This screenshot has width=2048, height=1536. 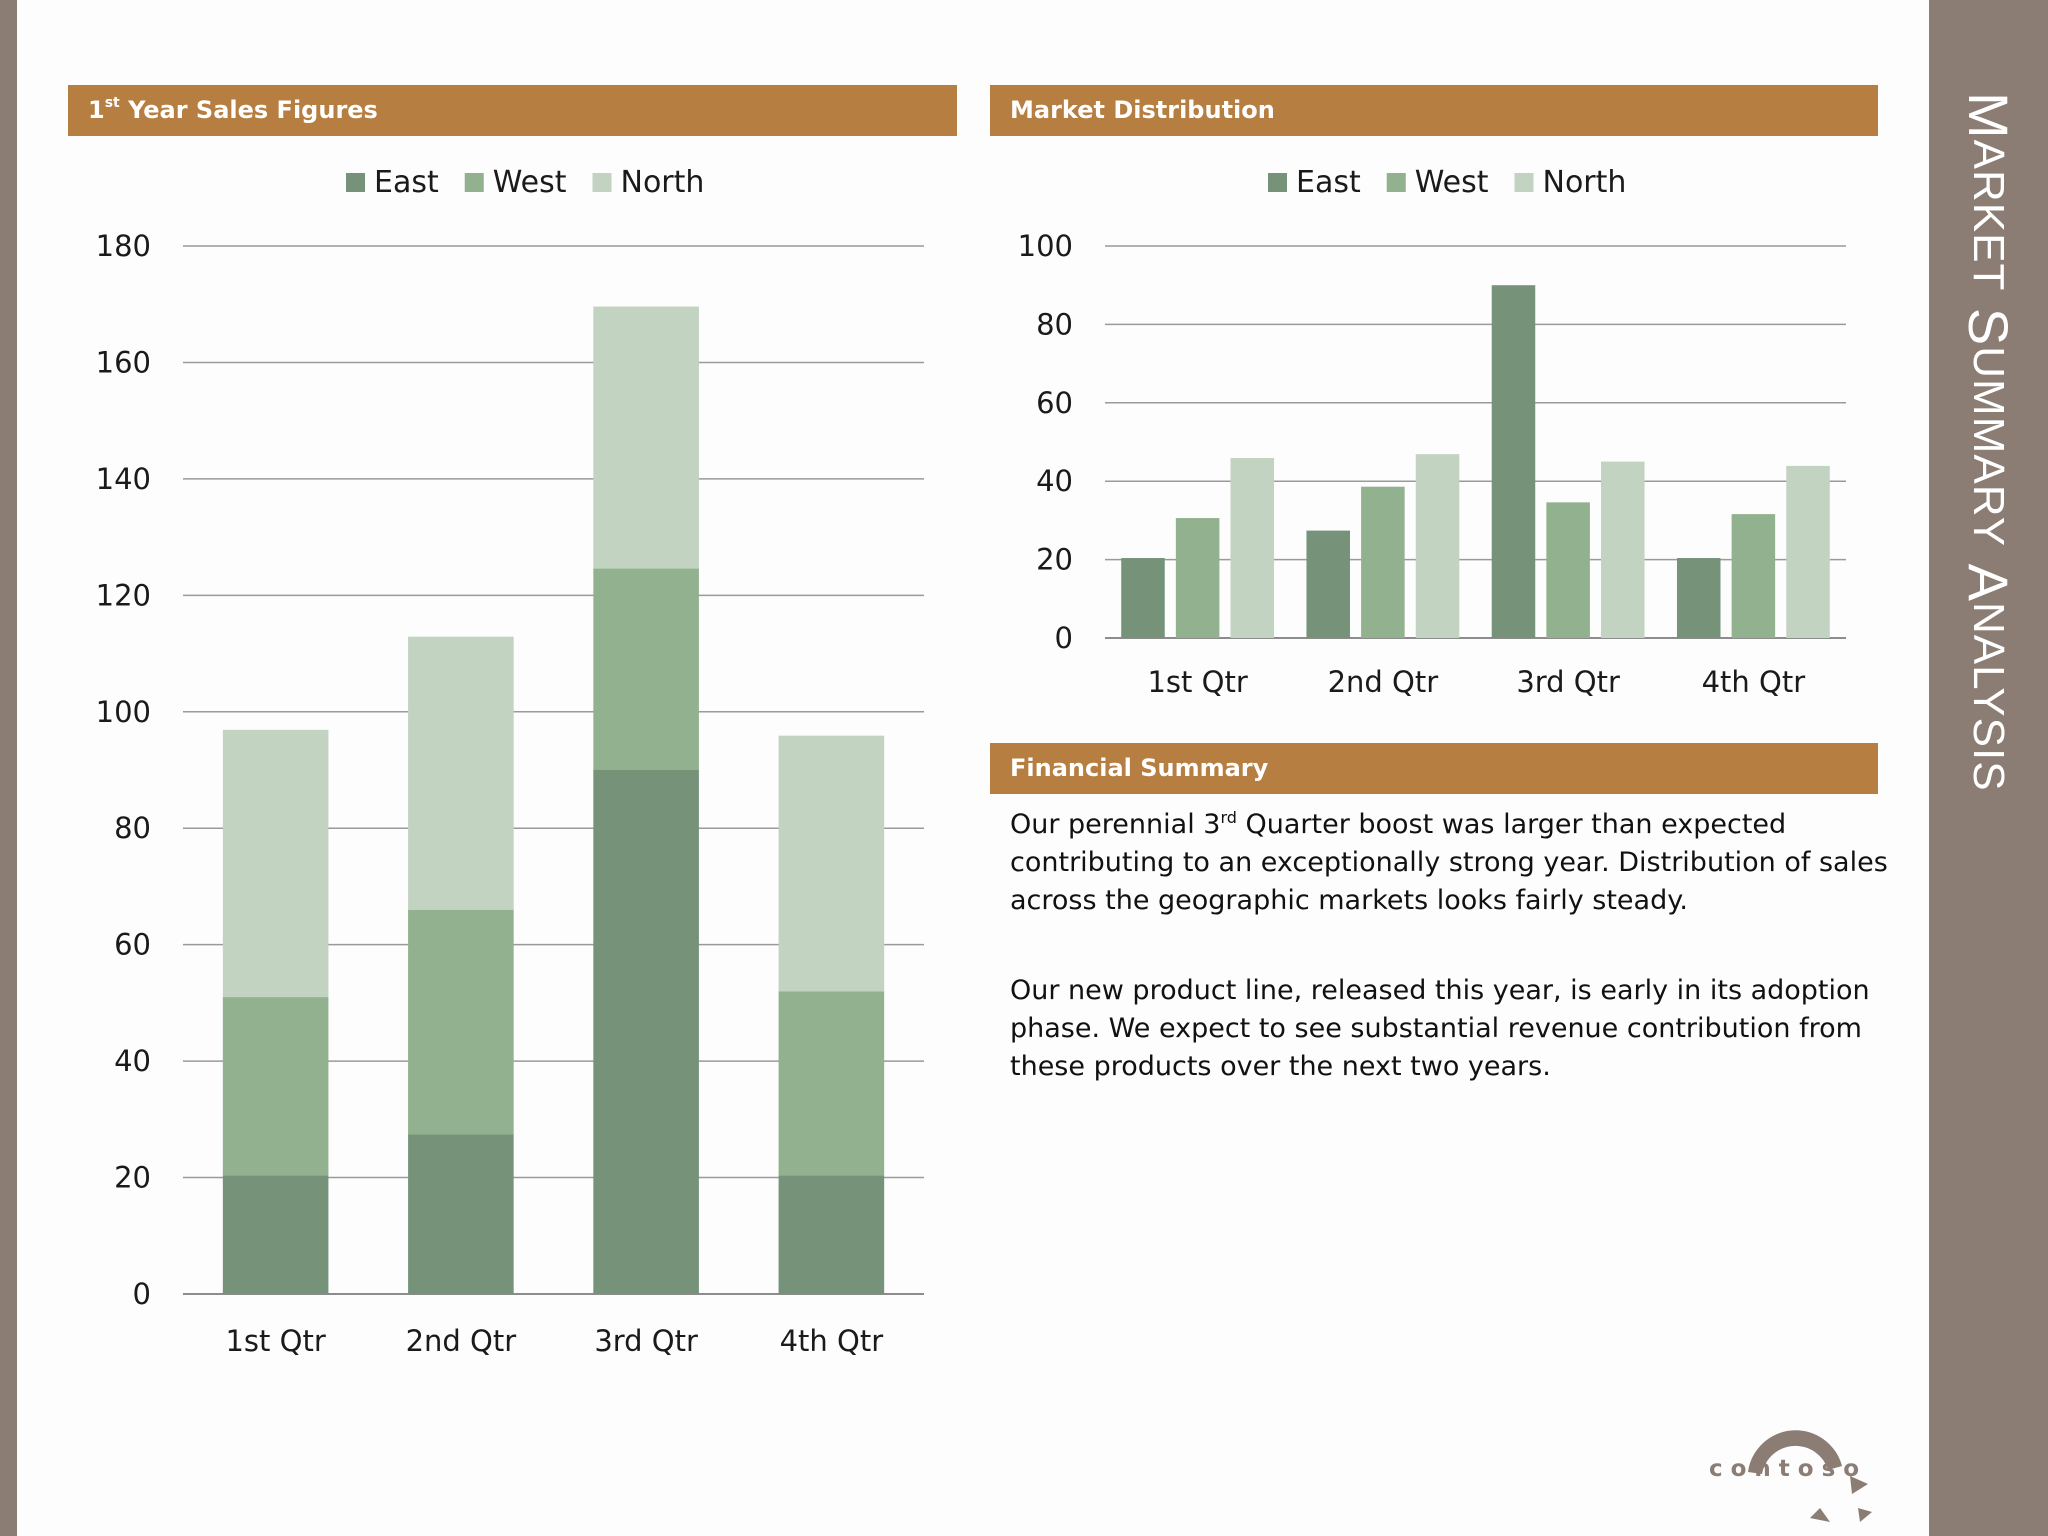 I want to click on side-title-word: ARKET, so click(x=1988, y=215).